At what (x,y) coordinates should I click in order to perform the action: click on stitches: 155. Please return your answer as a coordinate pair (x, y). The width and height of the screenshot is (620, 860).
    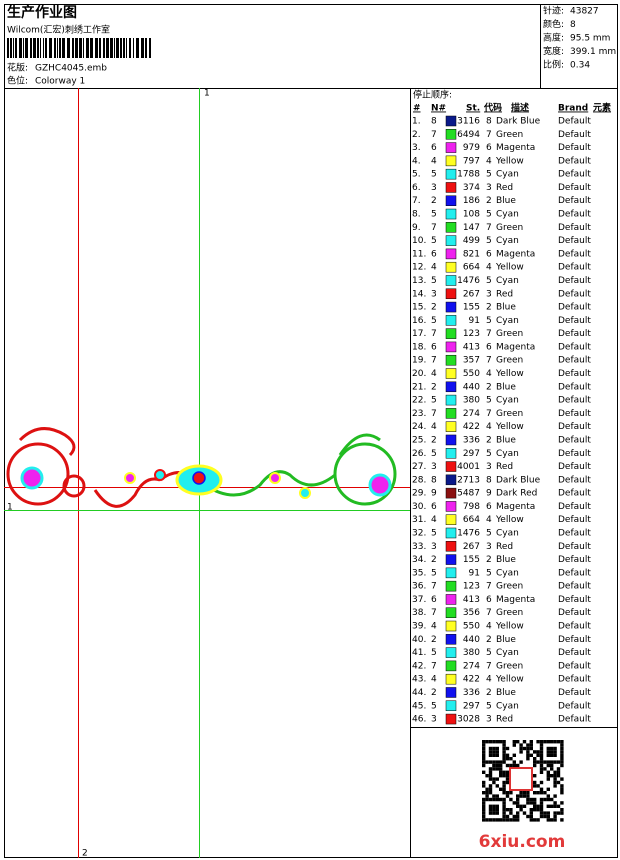
    Looking at the image, I should click on (471, 308).